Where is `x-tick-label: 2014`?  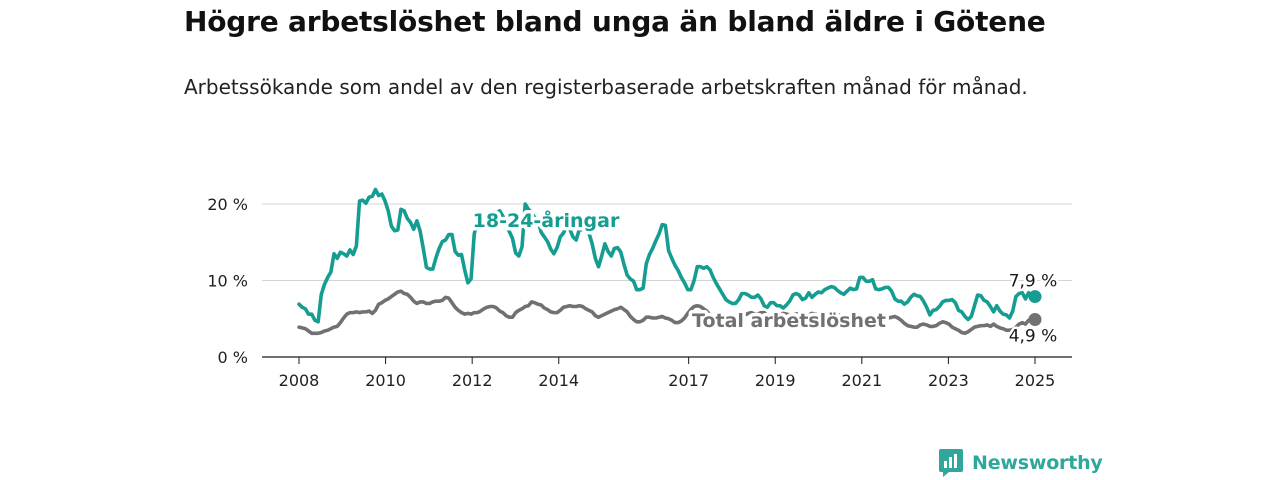 x-tick-label: 2014 is located at coordinates (558, 380).